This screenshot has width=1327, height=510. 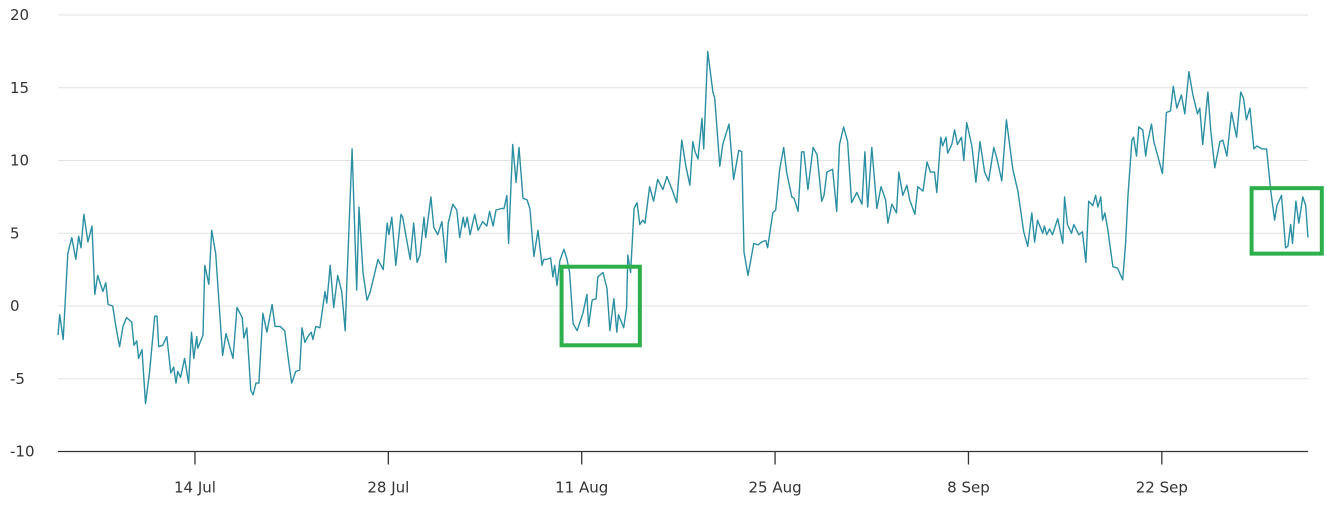 I want to click on y-tick-label: 0, so click(x=15, y=306).